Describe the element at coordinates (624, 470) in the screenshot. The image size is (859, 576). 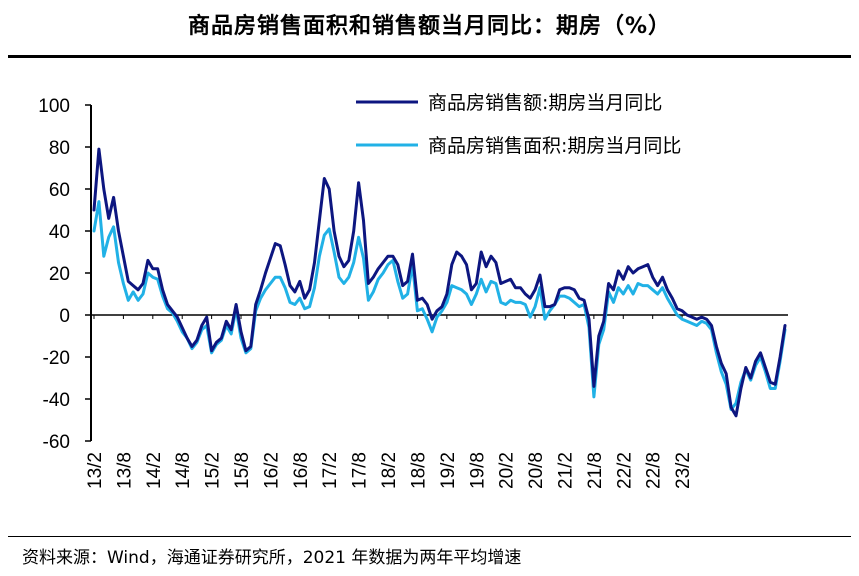
I see `x-tick-label: 22/2` at that location.